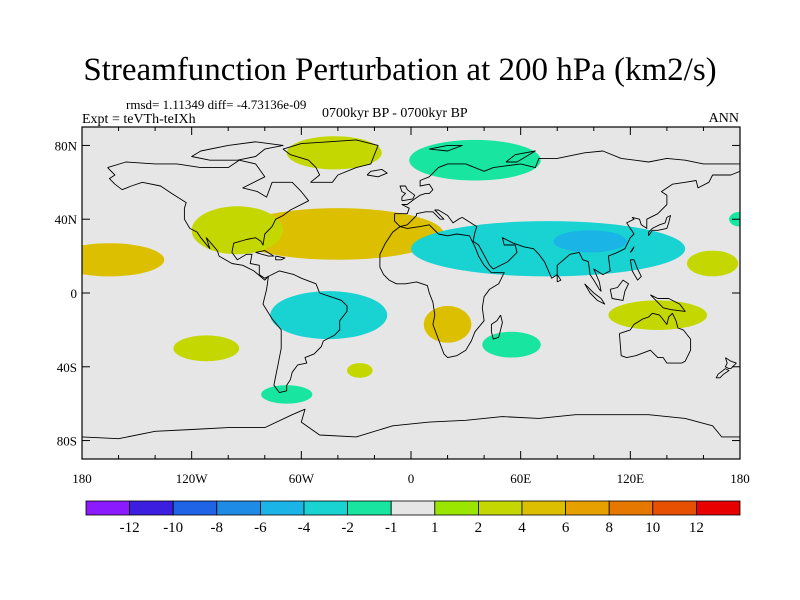 Image resolution: width=800 pixels, height=600 pixels. What do you see at coordinates (216, 104) in the screenshot?
I see `stats-text: rmsd= 1.11349 diff= -4.73136e-09` at bounding box center [216, 104].